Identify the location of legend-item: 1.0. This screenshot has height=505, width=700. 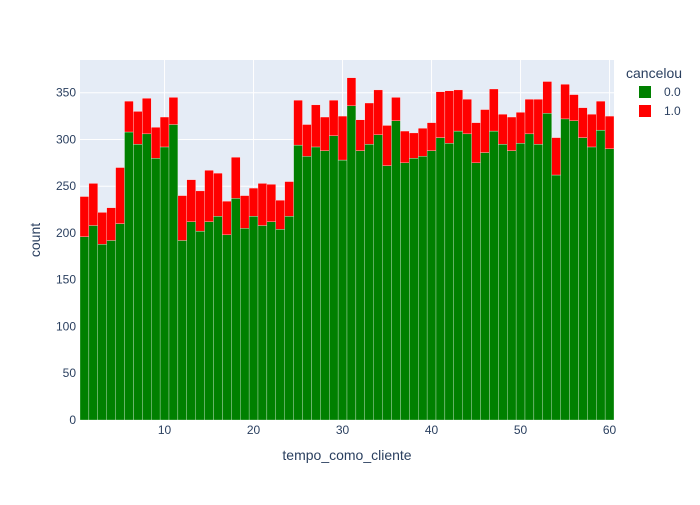
(660, 111).